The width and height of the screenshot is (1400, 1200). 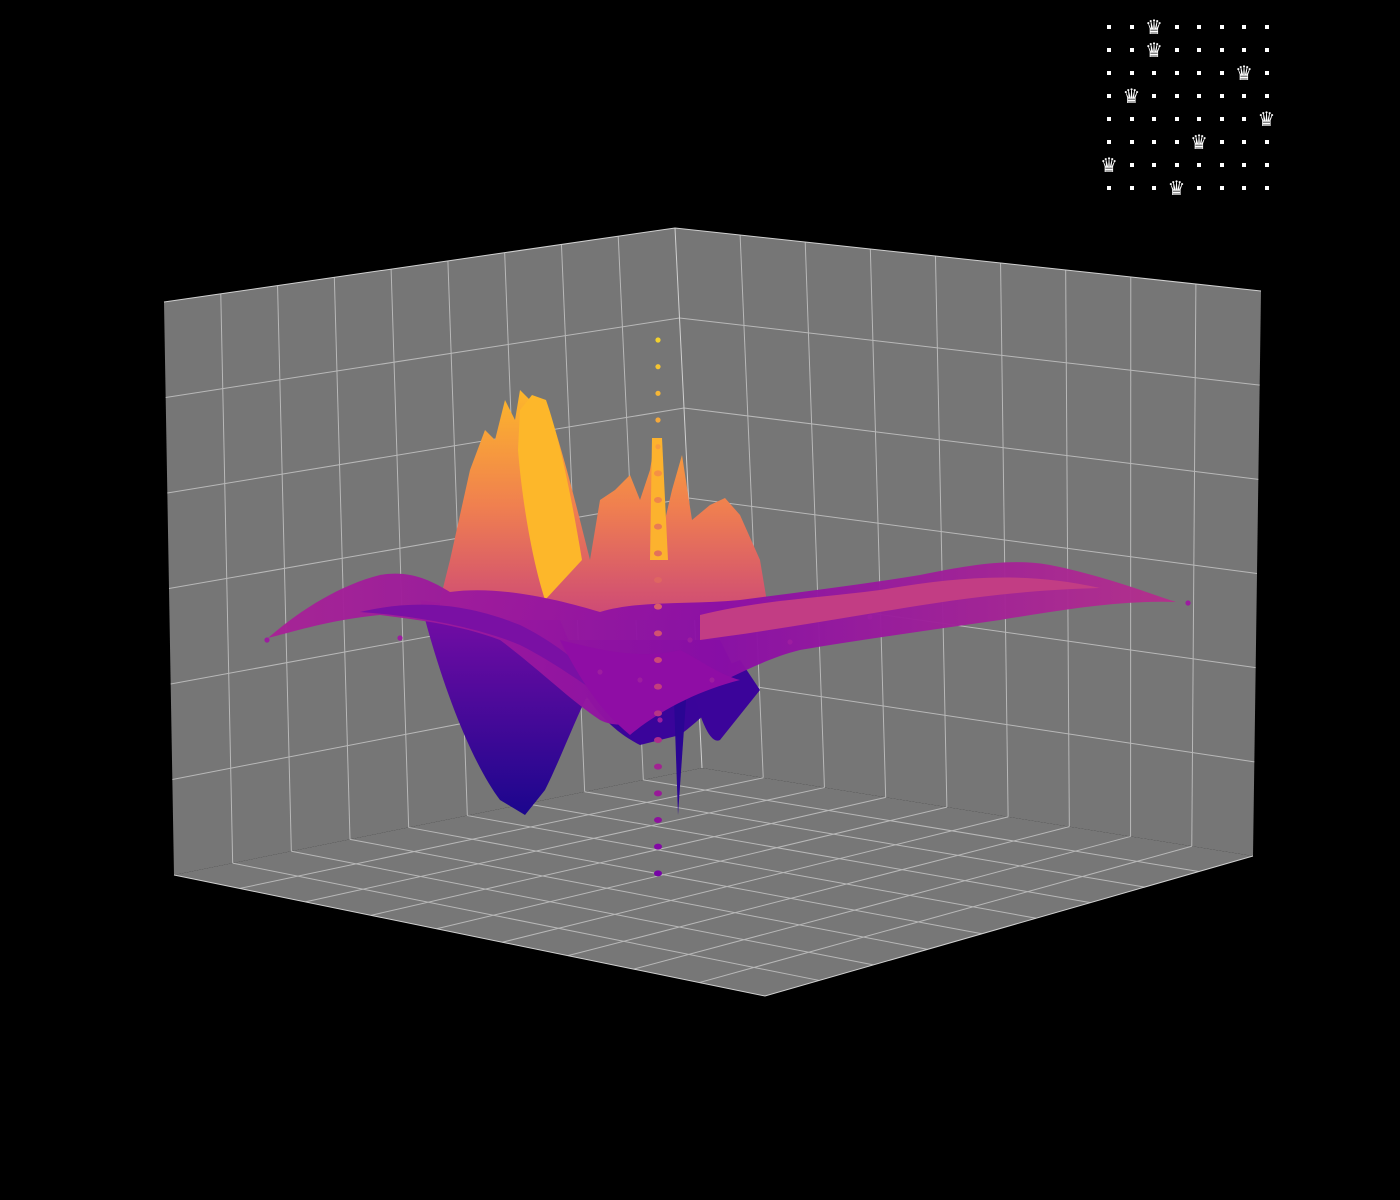 What do you see at coordinates (550, 497) in the screenshot?
I see `surface-peak-highlight` at bounding box center [550, 497].